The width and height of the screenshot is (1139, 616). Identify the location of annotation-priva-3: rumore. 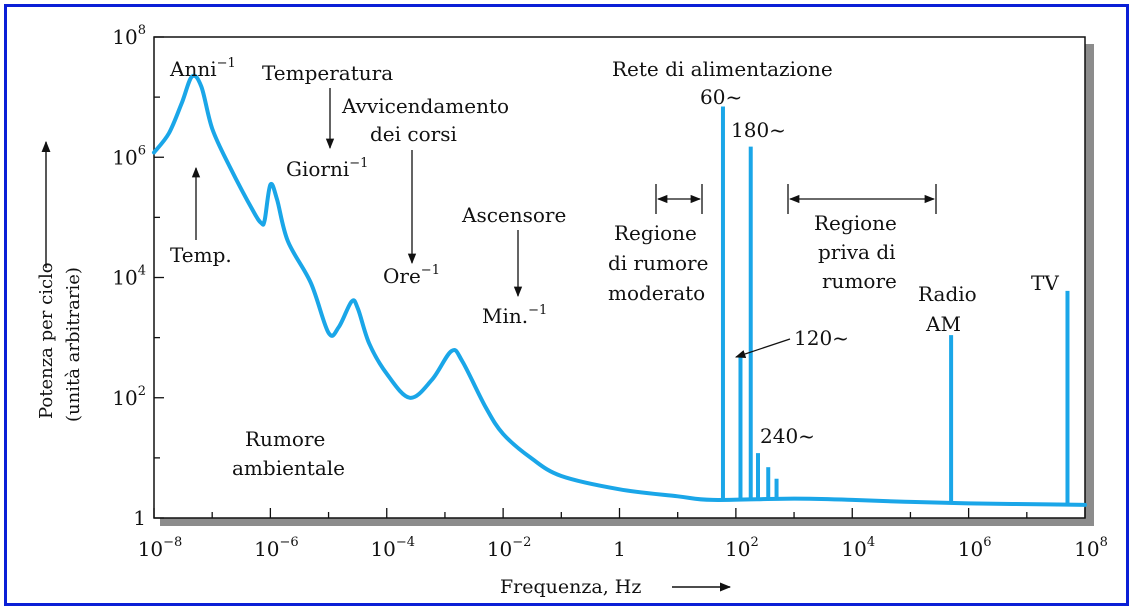
(859, 281).